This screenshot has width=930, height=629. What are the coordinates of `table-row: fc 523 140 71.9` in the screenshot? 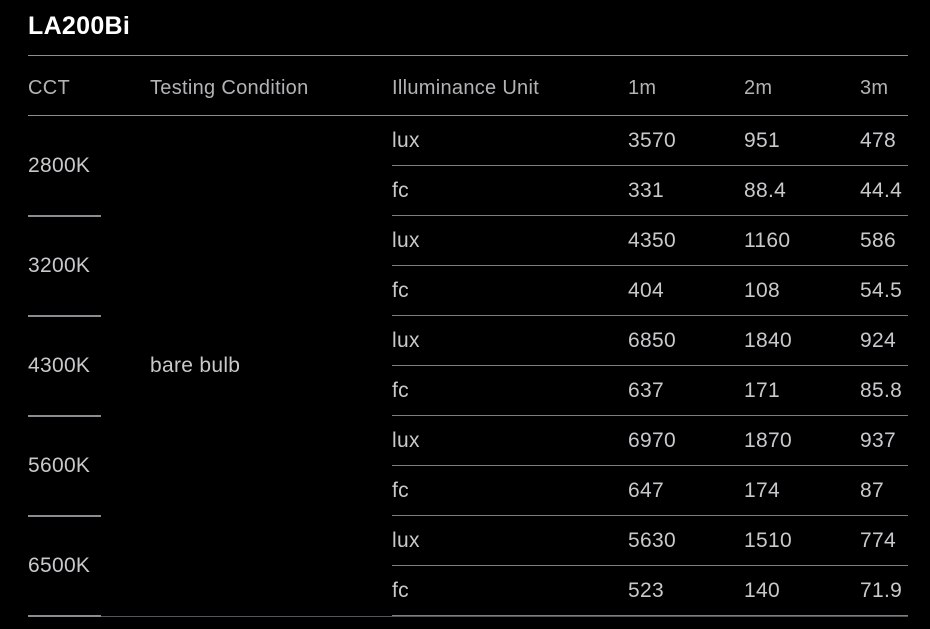 It's located at (650, 591).